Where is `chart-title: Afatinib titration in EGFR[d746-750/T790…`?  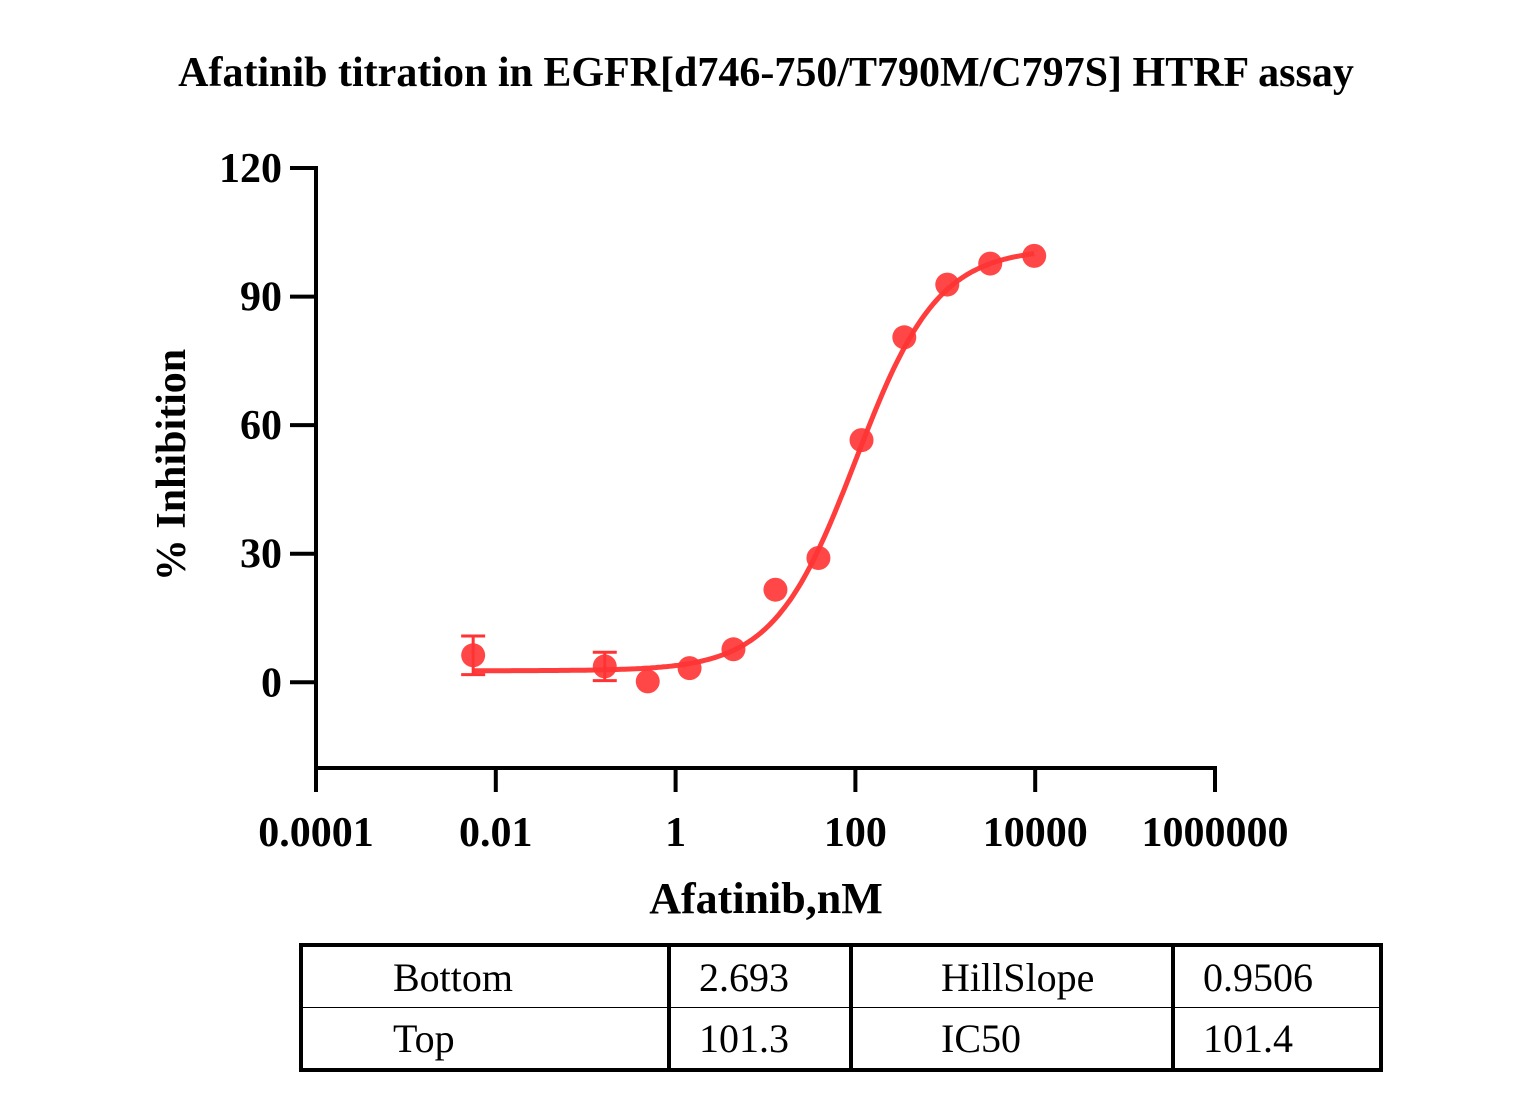 chart-title: Afatinib titration in EGFR[d746-750/T790… is located at coordinates (766, 73).